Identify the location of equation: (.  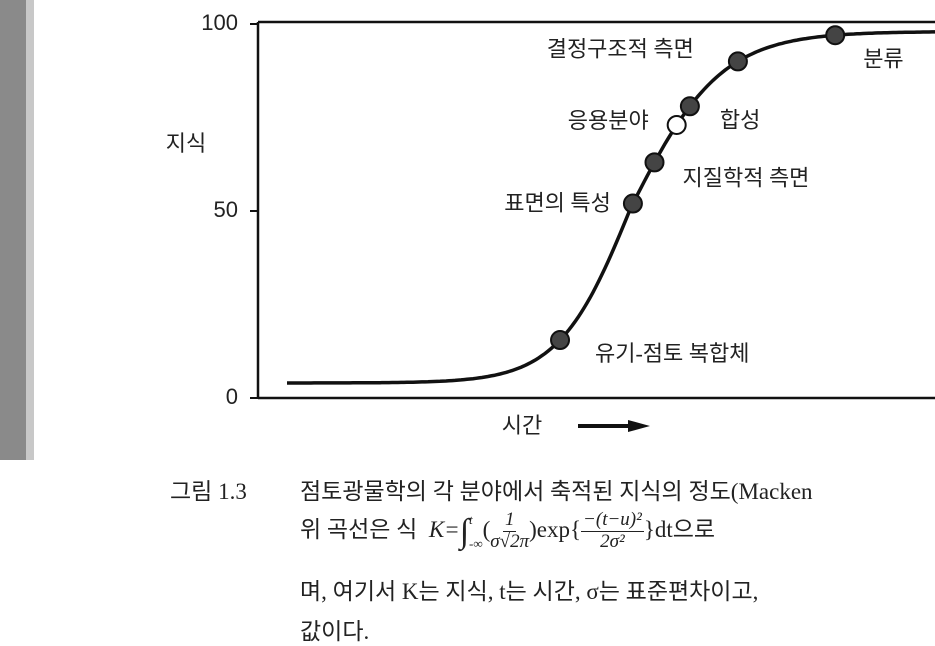
(486, 529).